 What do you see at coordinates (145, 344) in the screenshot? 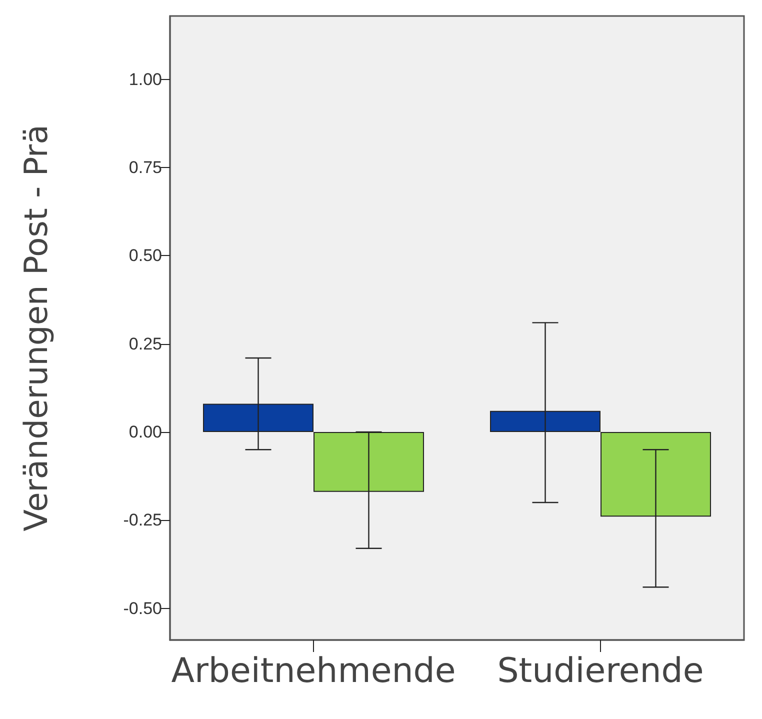
I see `y-tick-label: 0.25` at bounding box center [145, 344].